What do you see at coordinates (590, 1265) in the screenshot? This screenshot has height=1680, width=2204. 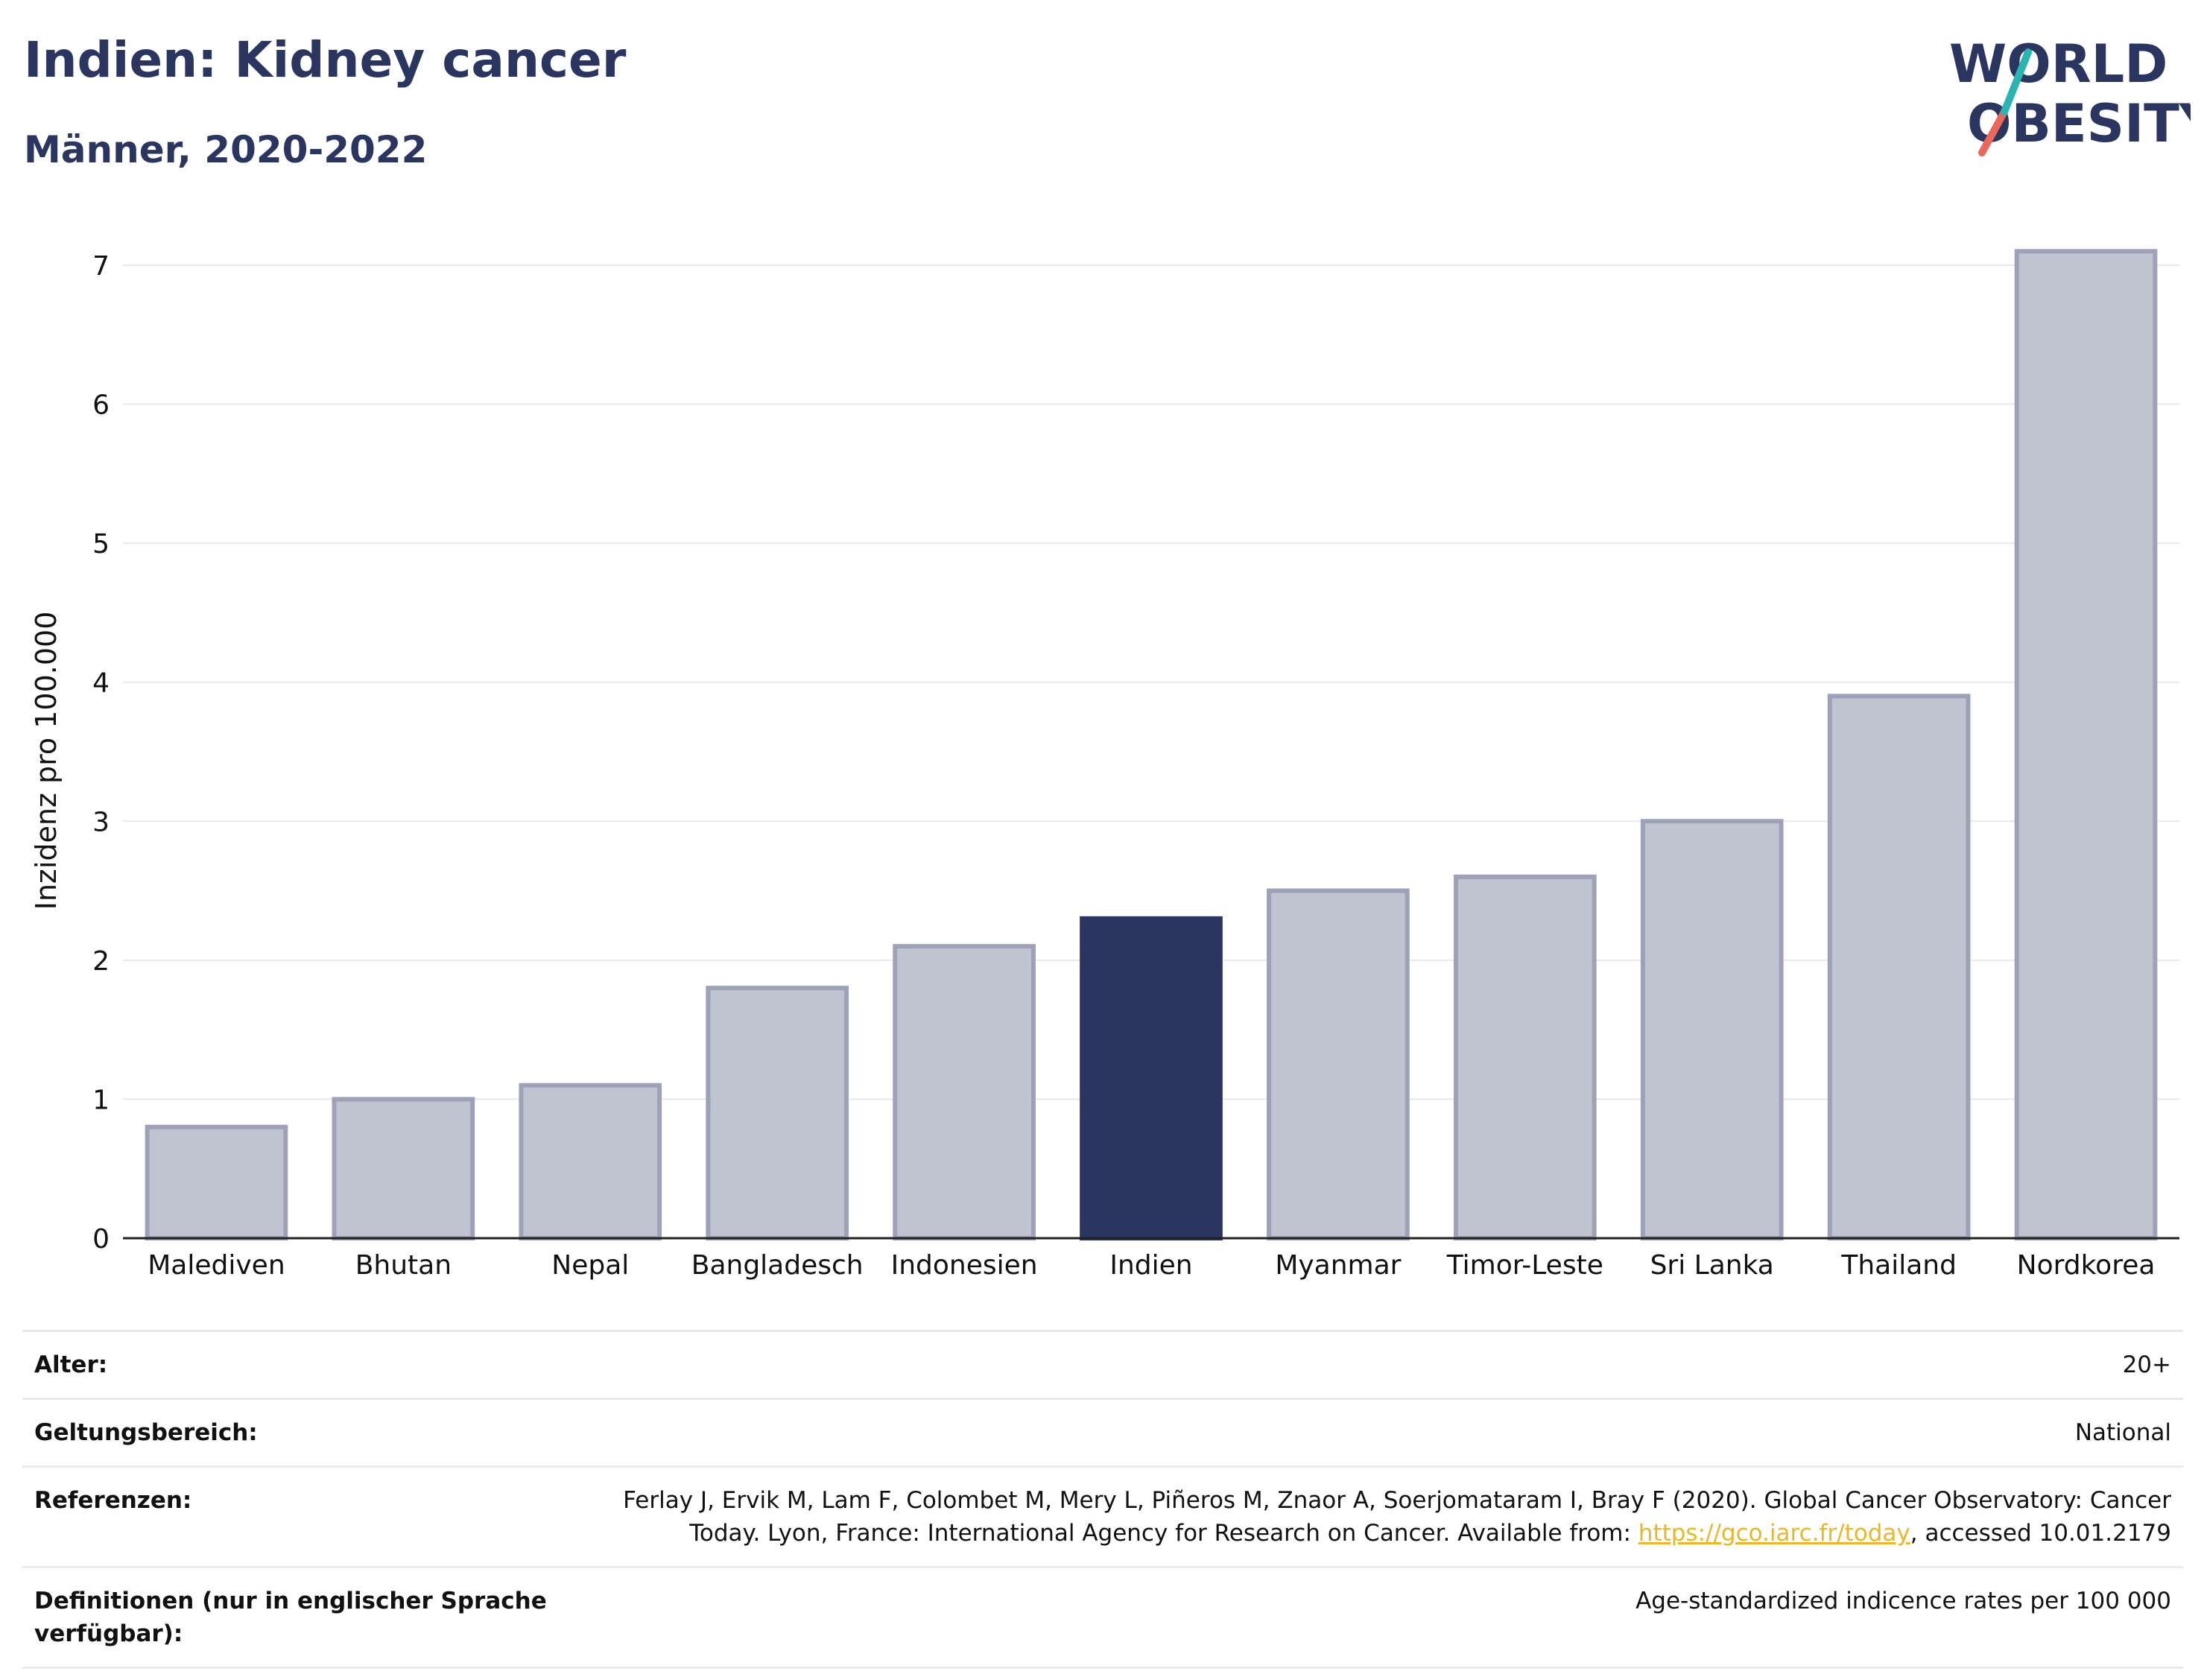 I see `x-tick-label: Nepal` at bounding box center [590, 1265].